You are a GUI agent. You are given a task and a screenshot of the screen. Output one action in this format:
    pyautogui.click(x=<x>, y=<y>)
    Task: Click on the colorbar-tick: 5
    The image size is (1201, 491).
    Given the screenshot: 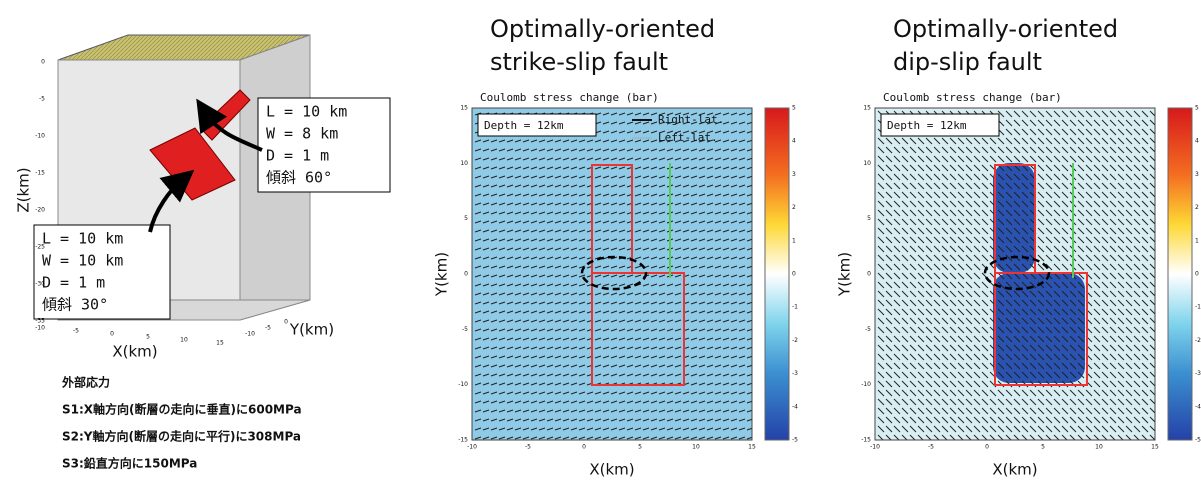 What is the action you would take?
    pyautogui.click(x=1197, y=108)
    